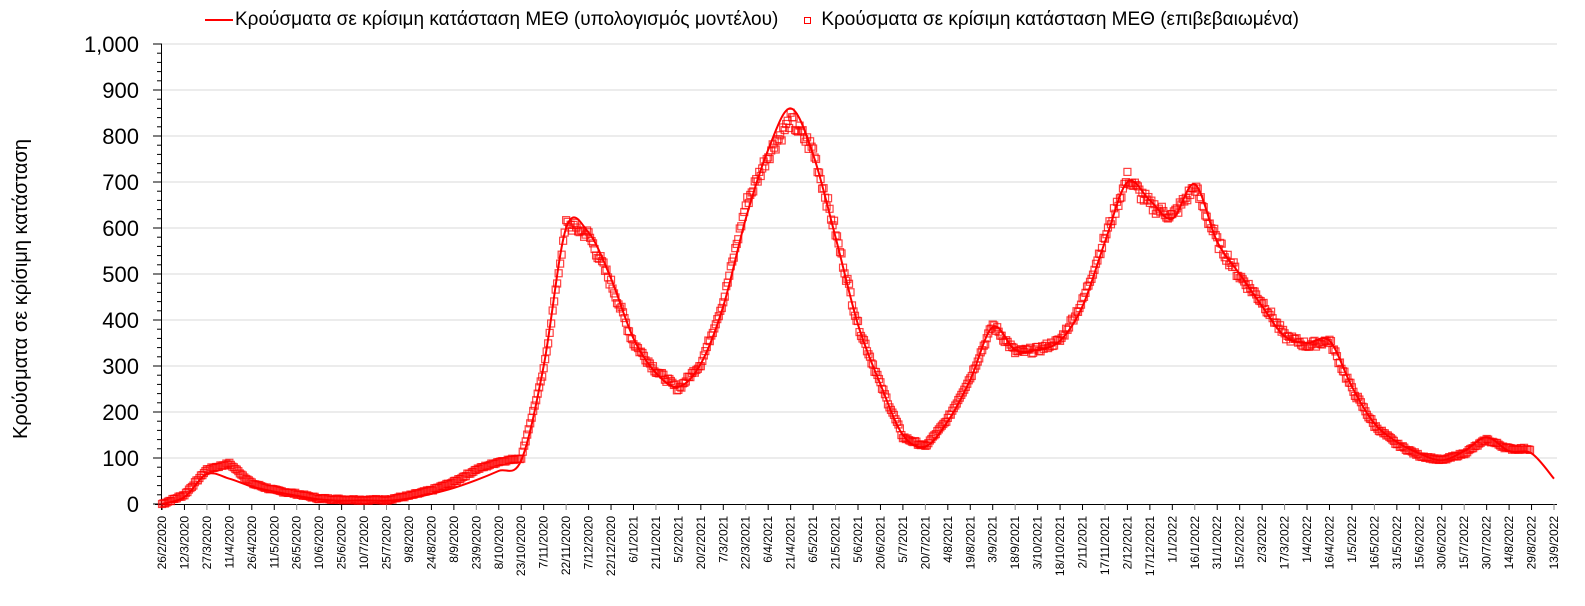 Image resolution: width=1585 pixels, height=606 pixels. I want to click on x-tick-label: 21/1/2021, so click(656, 543).